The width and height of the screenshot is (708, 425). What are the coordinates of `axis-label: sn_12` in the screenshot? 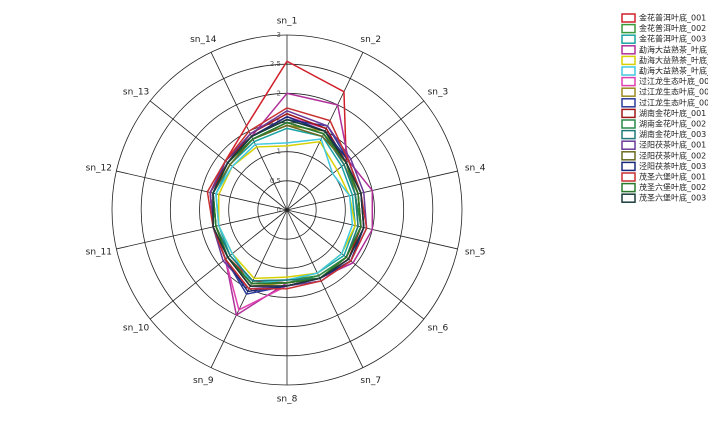 It's located at (99, 168).